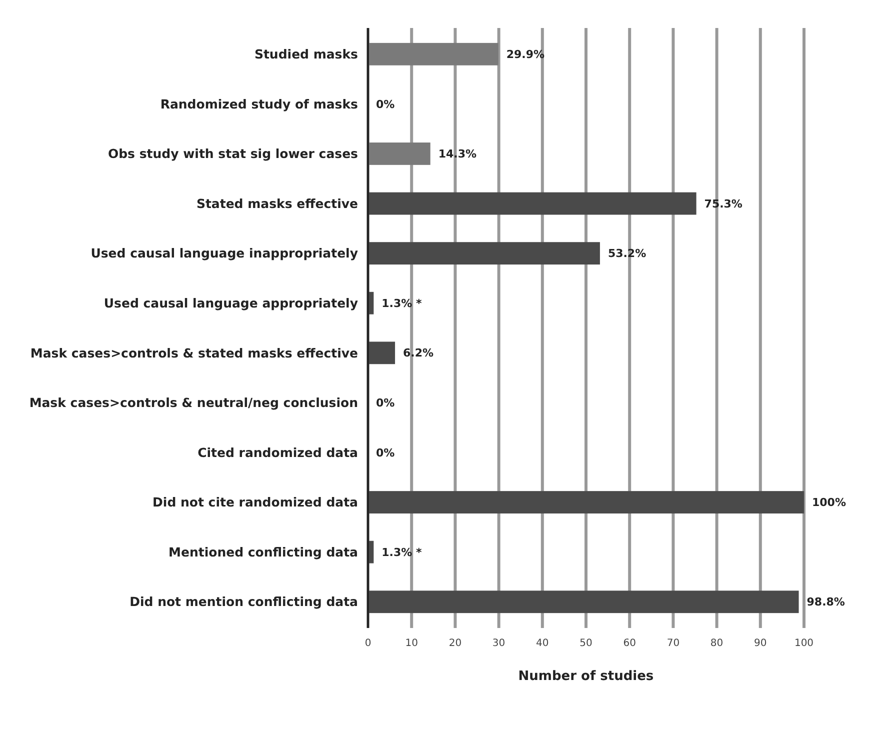 This screenshot has height=740, width=872. Describe the element at coordinates (717, 643) in the screenshot. I see `x-tick-label: 80` at that location.